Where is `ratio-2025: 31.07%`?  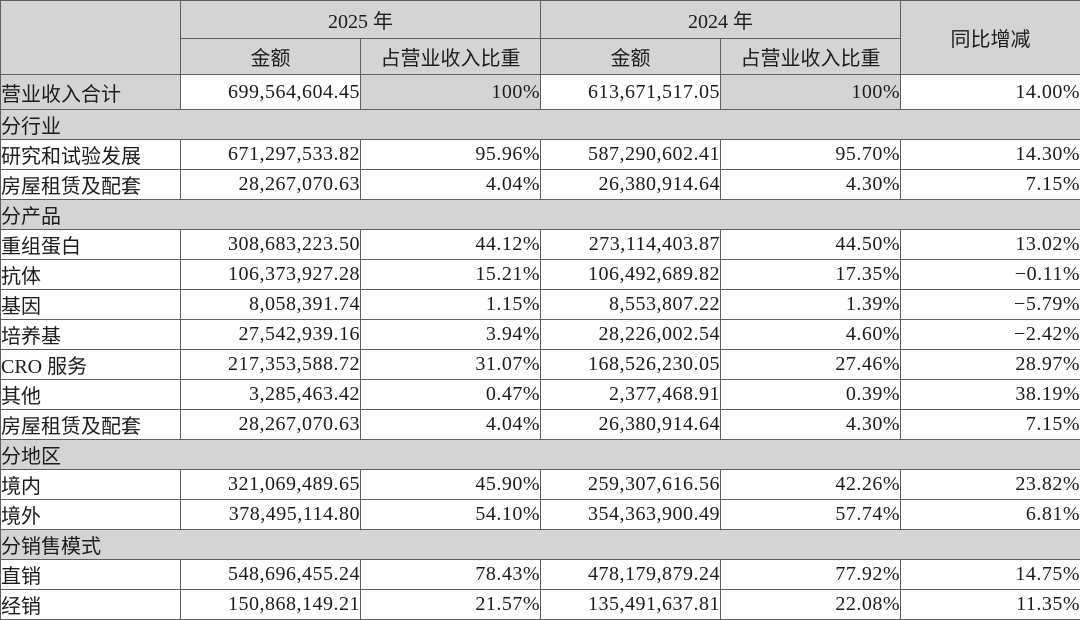
ratio-2025: 31.07% is located at coordinates (451, 365).